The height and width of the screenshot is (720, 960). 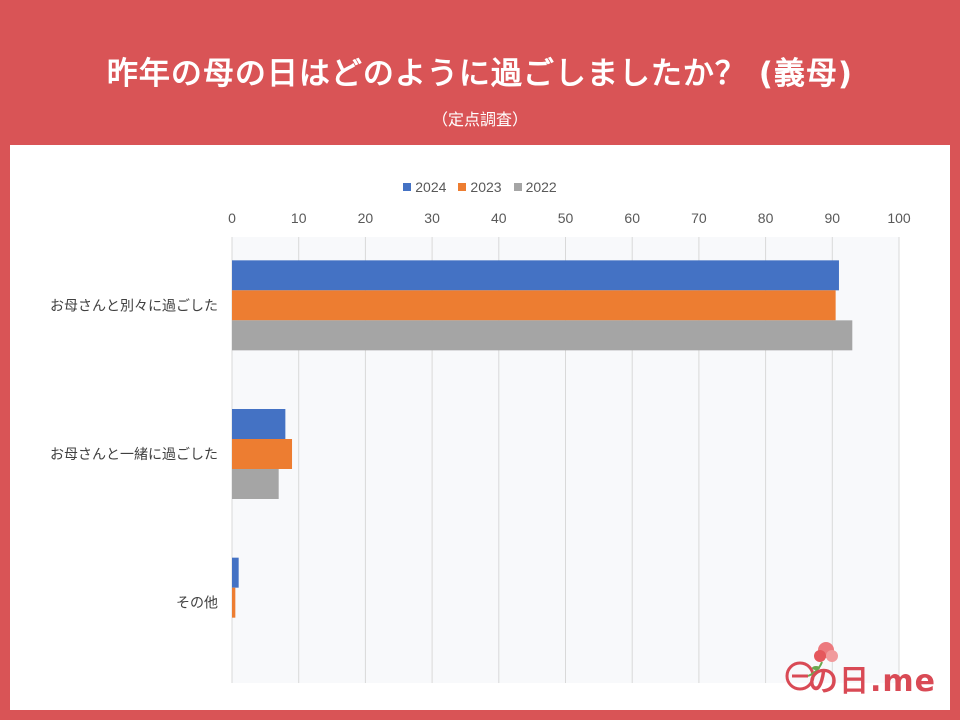 What do you see at coordinates (432, 218) in the screenshot?
I see `x-tick-label-30: 30` at bounding box center [432, 218].